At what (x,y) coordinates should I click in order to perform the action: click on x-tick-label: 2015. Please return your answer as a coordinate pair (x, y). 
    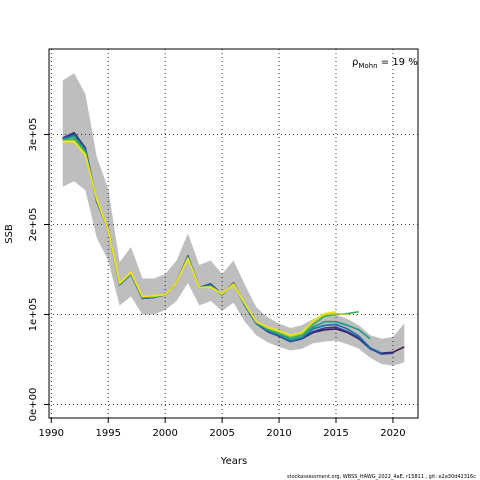
    Looking at the image, I should click on (335, 433).